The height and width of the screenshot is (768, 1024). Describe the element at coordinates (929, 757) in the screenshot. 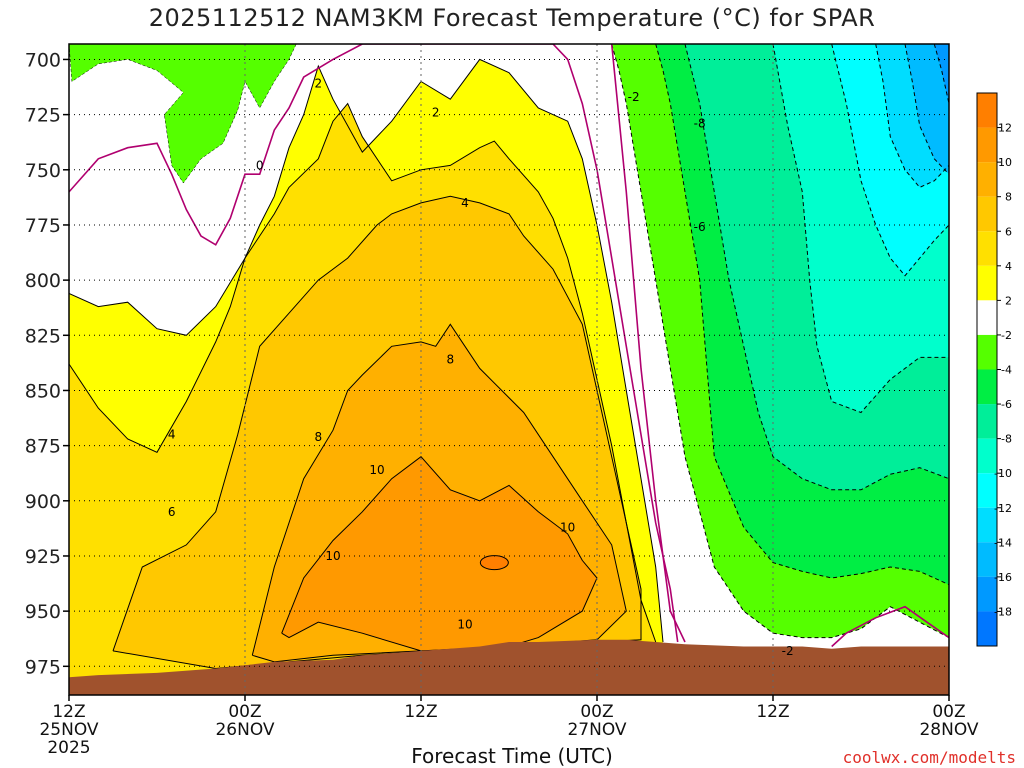

I see `credit-text: coolwx.com/modelts` at that location.